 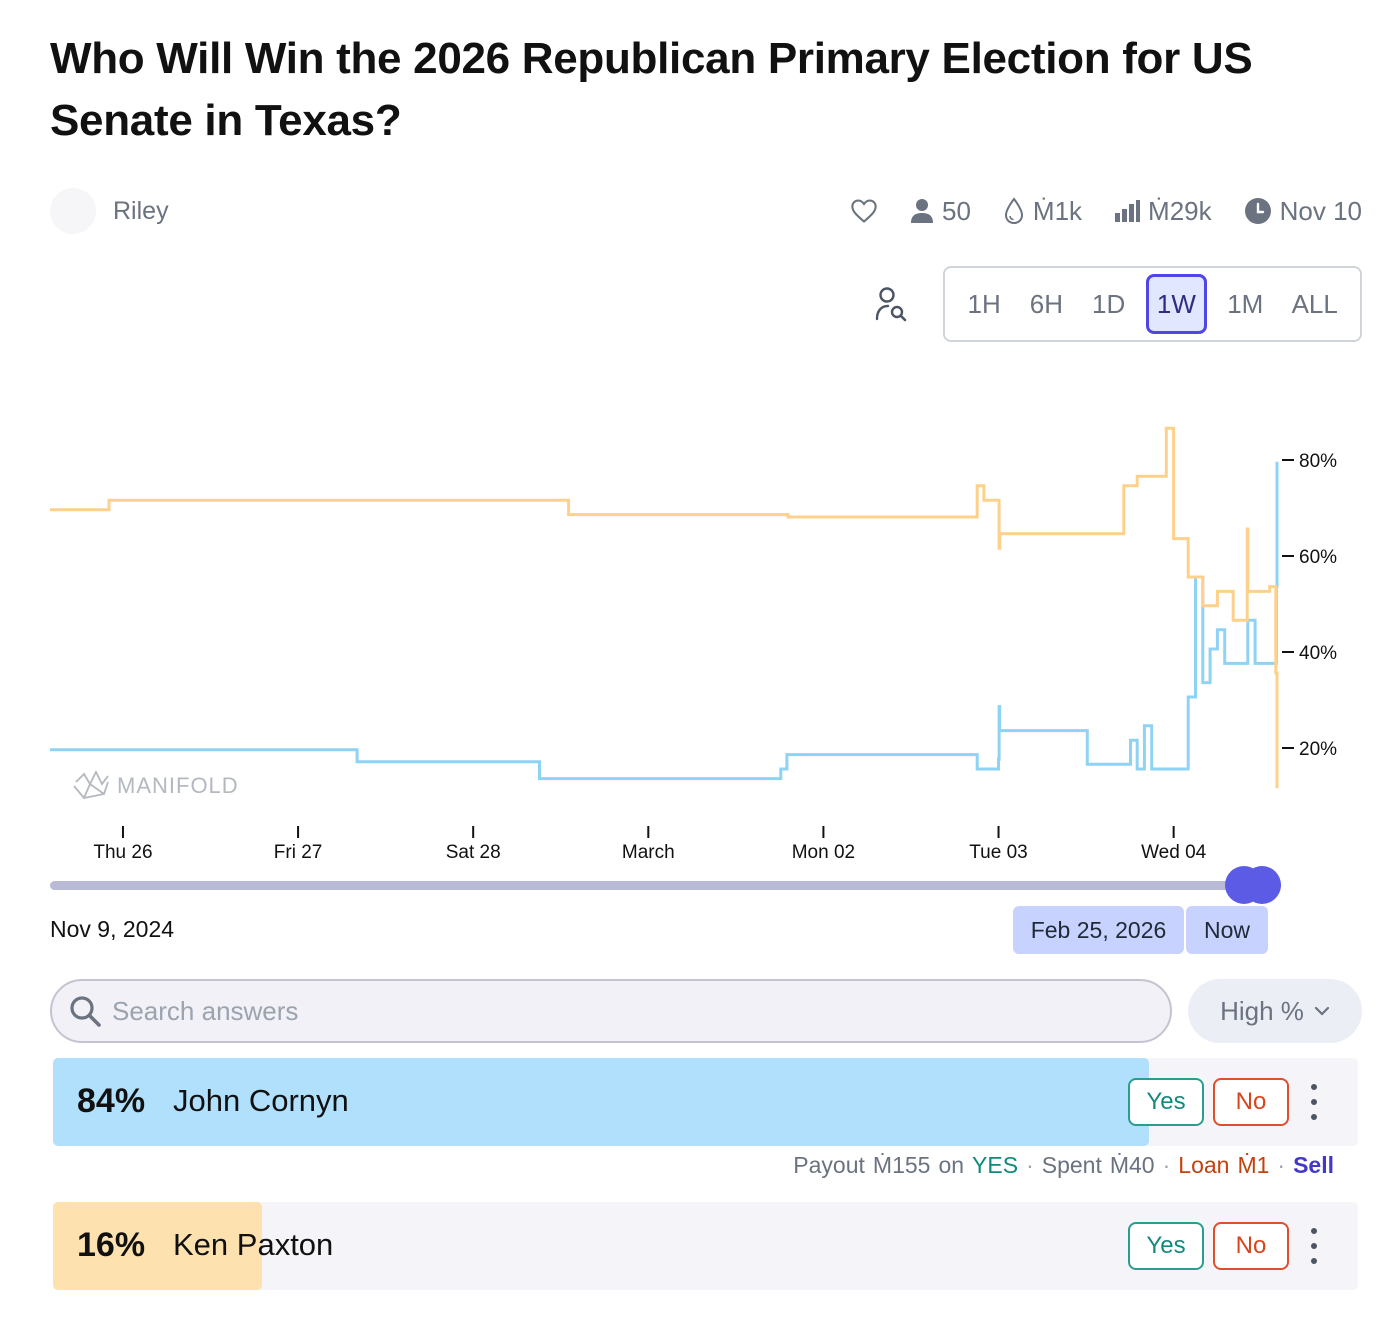 What do you see at coordinates (1318, 749) in the screenshot?
I see `y-tick-label: 20%` at bounding box center [1318, 749].